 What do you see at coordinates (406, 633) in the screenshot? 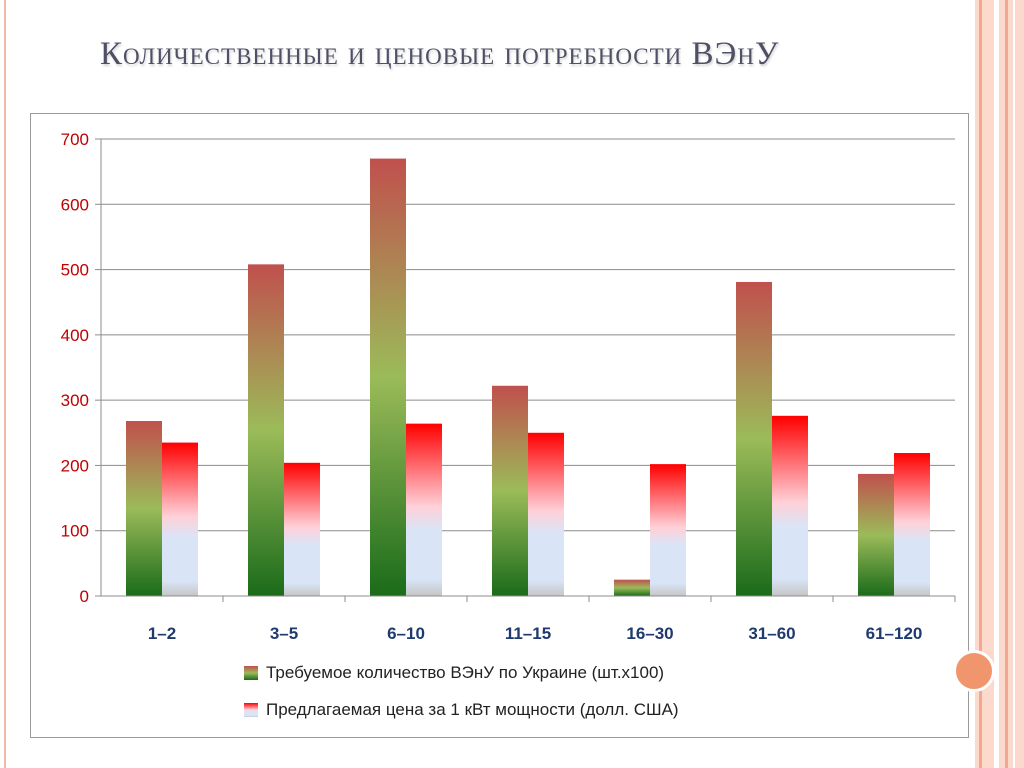
I see `x-tick-label: 6–10` at bounding box center [406, 633].